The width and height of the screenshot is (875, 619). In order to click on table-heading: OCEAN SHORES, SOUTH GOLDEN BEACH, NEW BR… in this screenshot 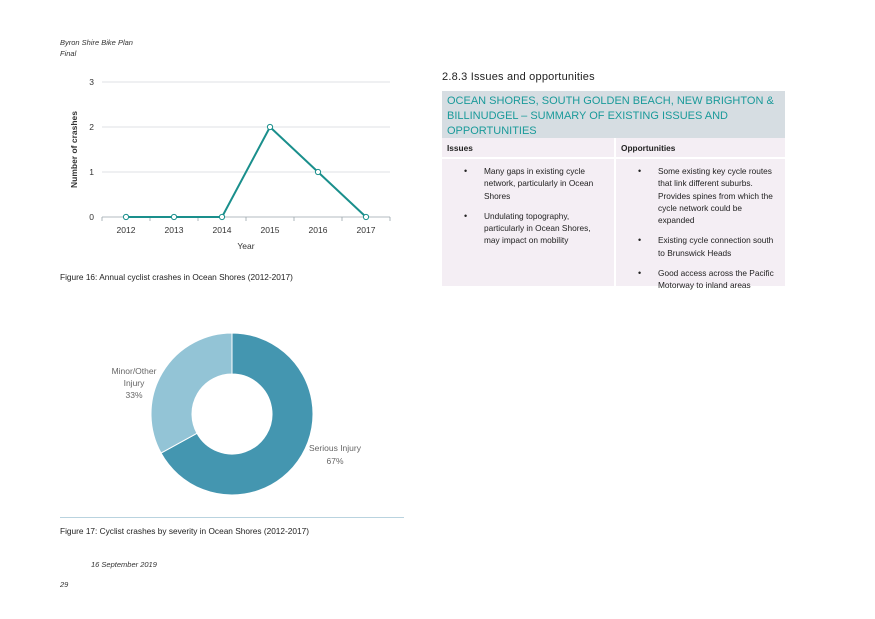, I will do `click(613, 114)`.